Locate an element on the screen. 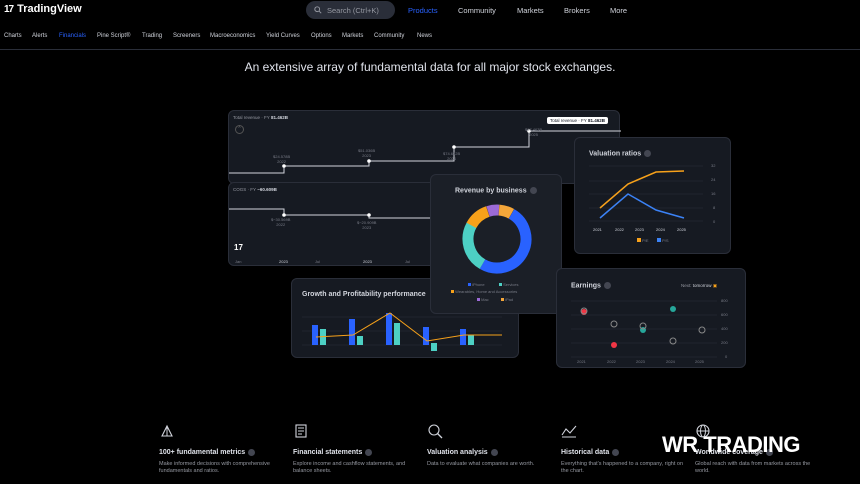  legend-label: iPhone is located at coordinates (478, 284).